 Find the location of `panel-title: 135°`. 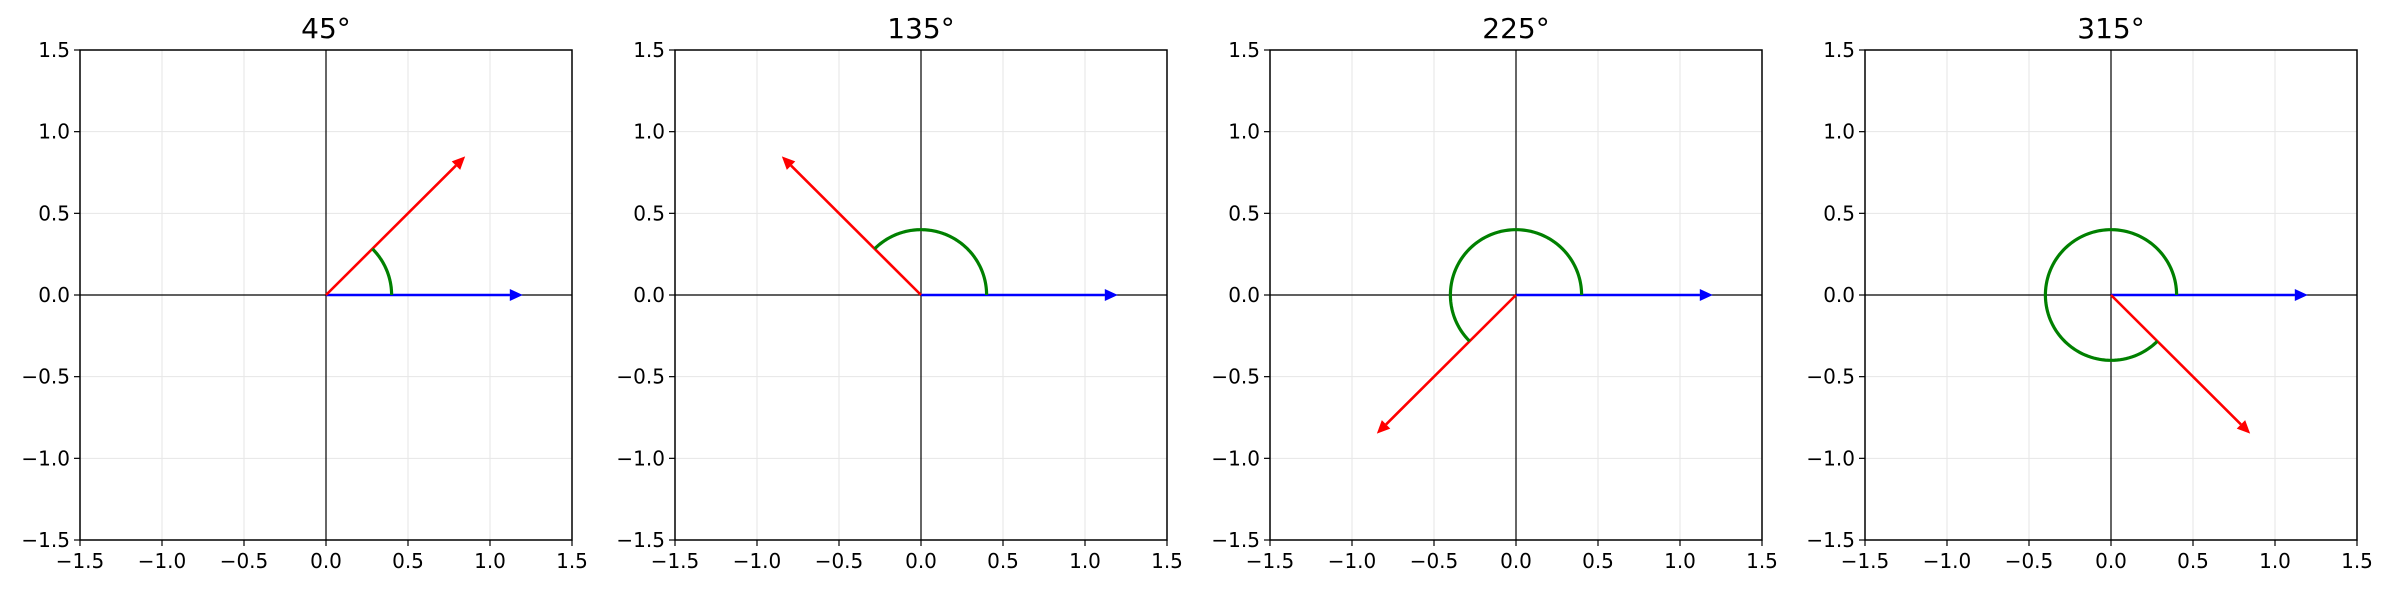

panel-title: 135° is located at coordinates (920, 28).